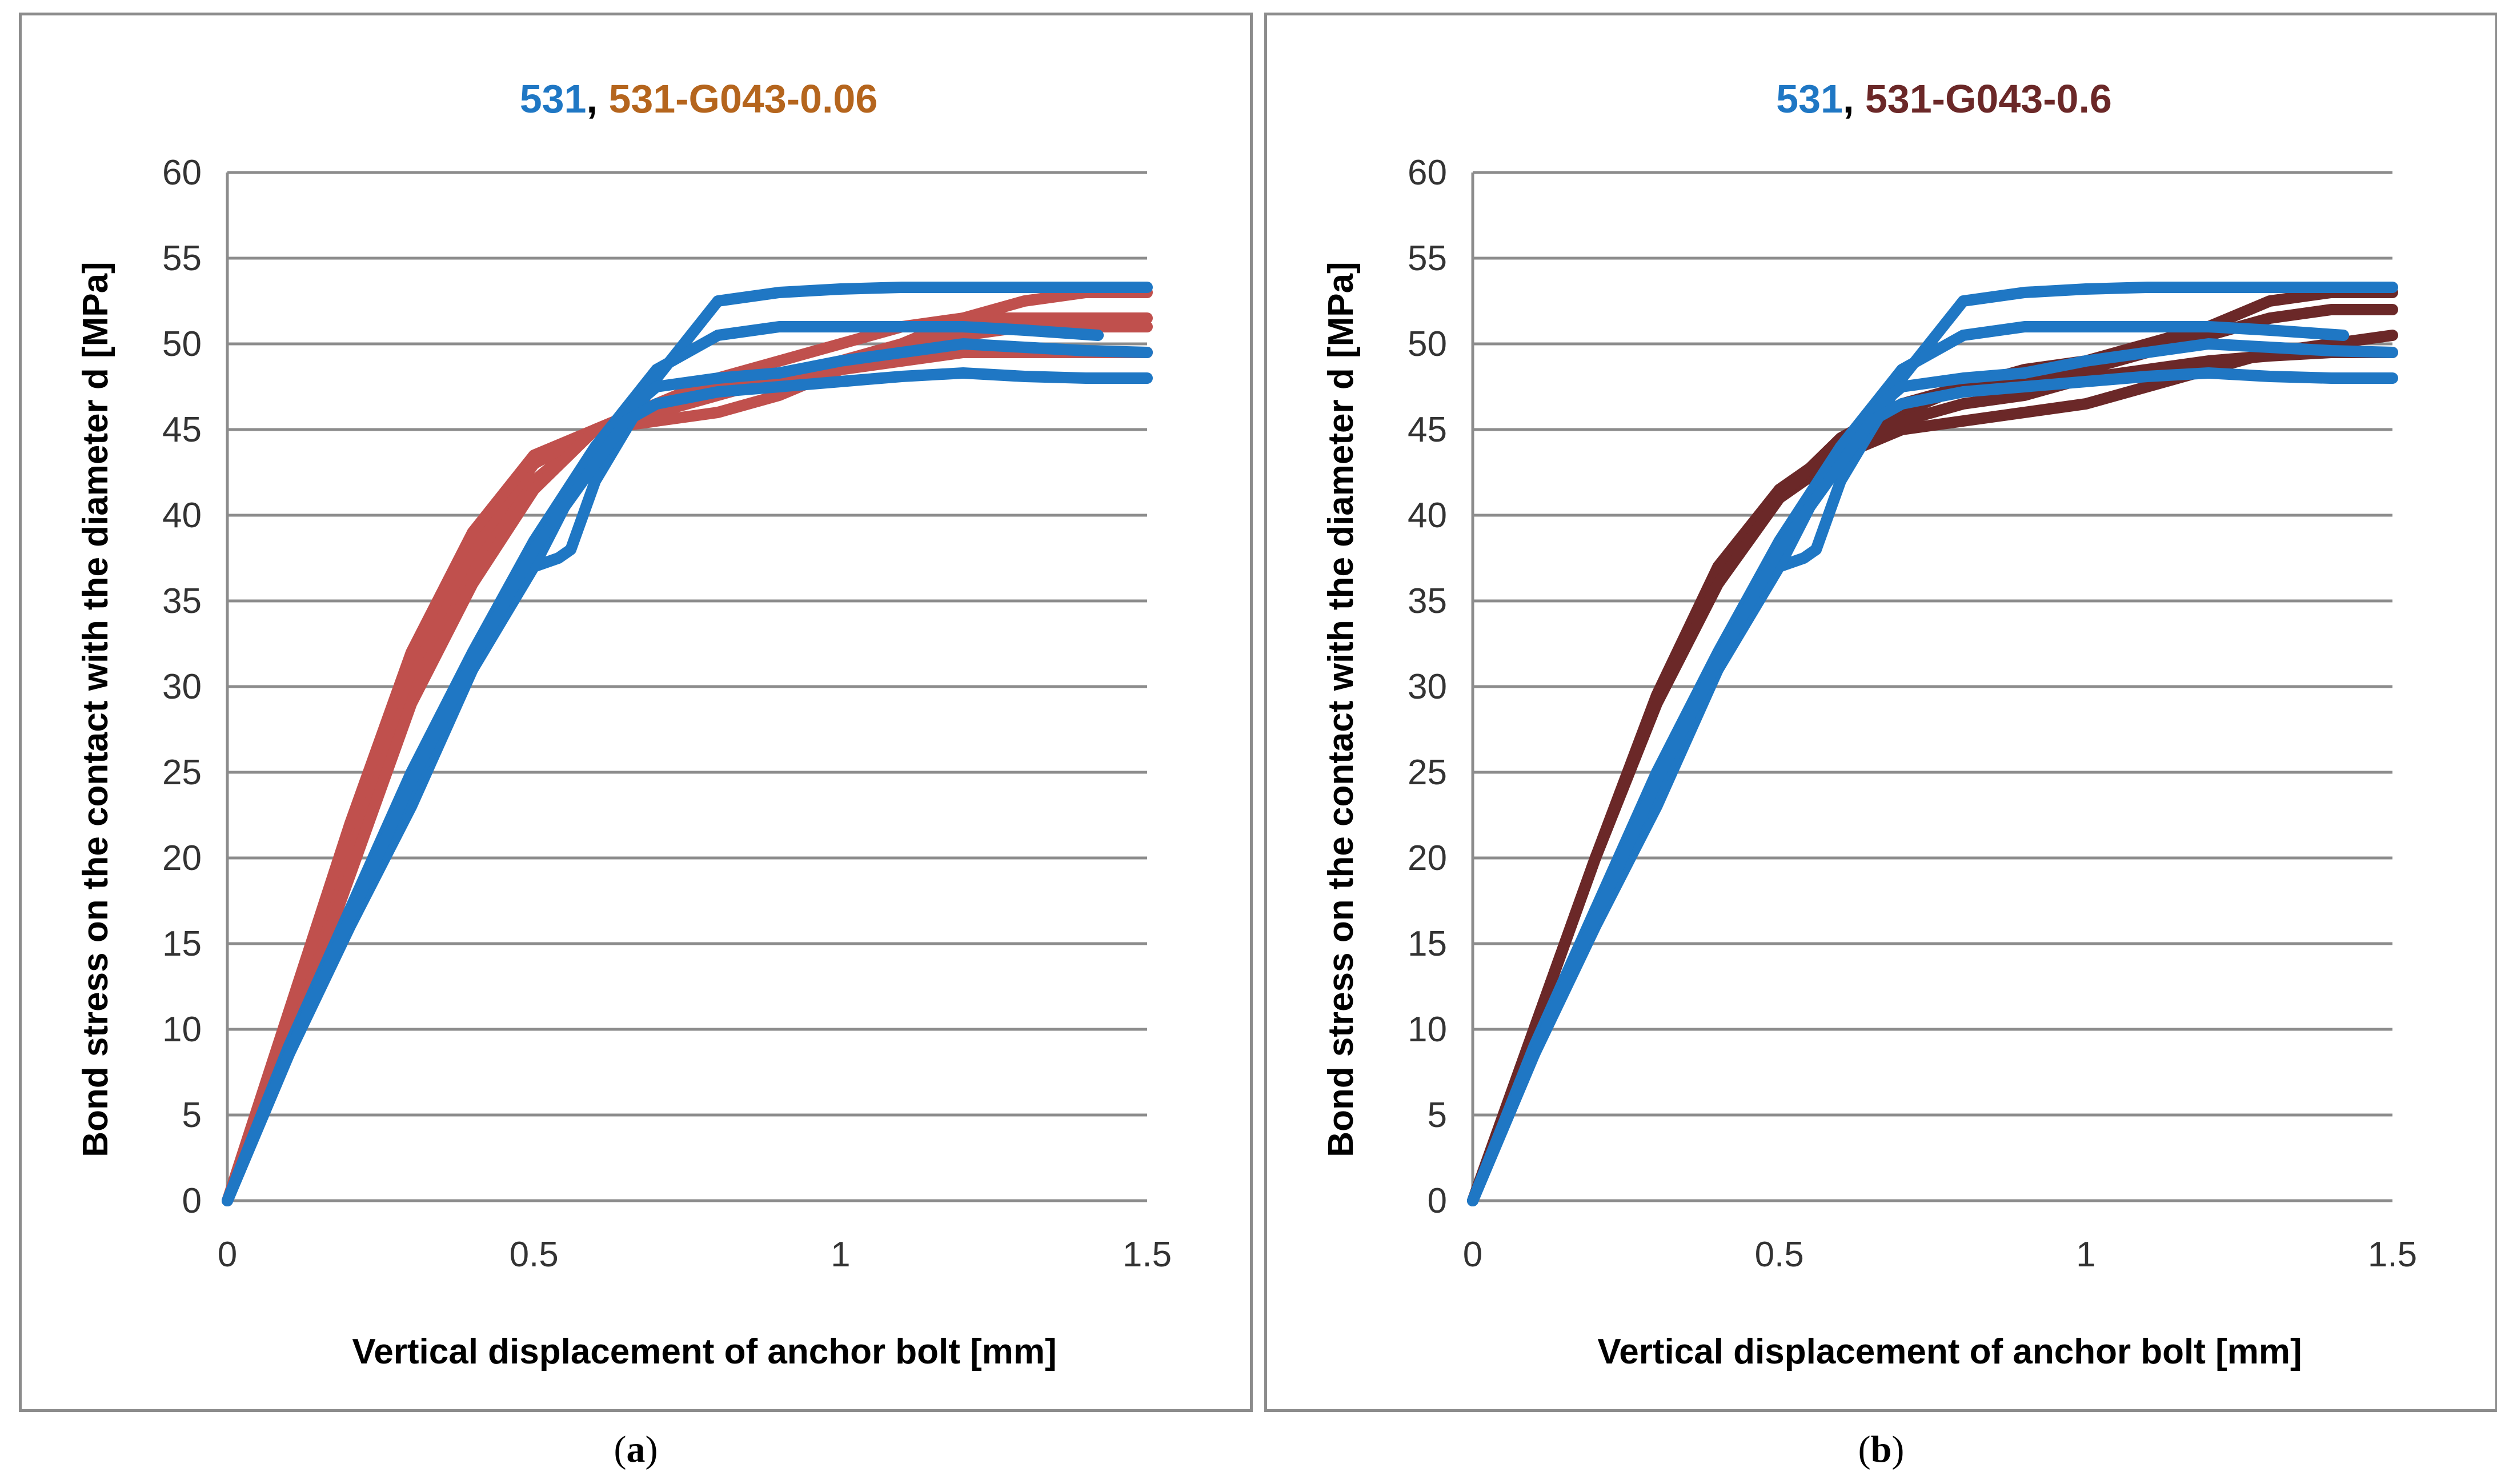 This screenshot has width=2497, height=1484. Describe the element at coordinates (1988, 99) in the screenshot. I see `chart-title-part: 531-G043-0.6` at that location.